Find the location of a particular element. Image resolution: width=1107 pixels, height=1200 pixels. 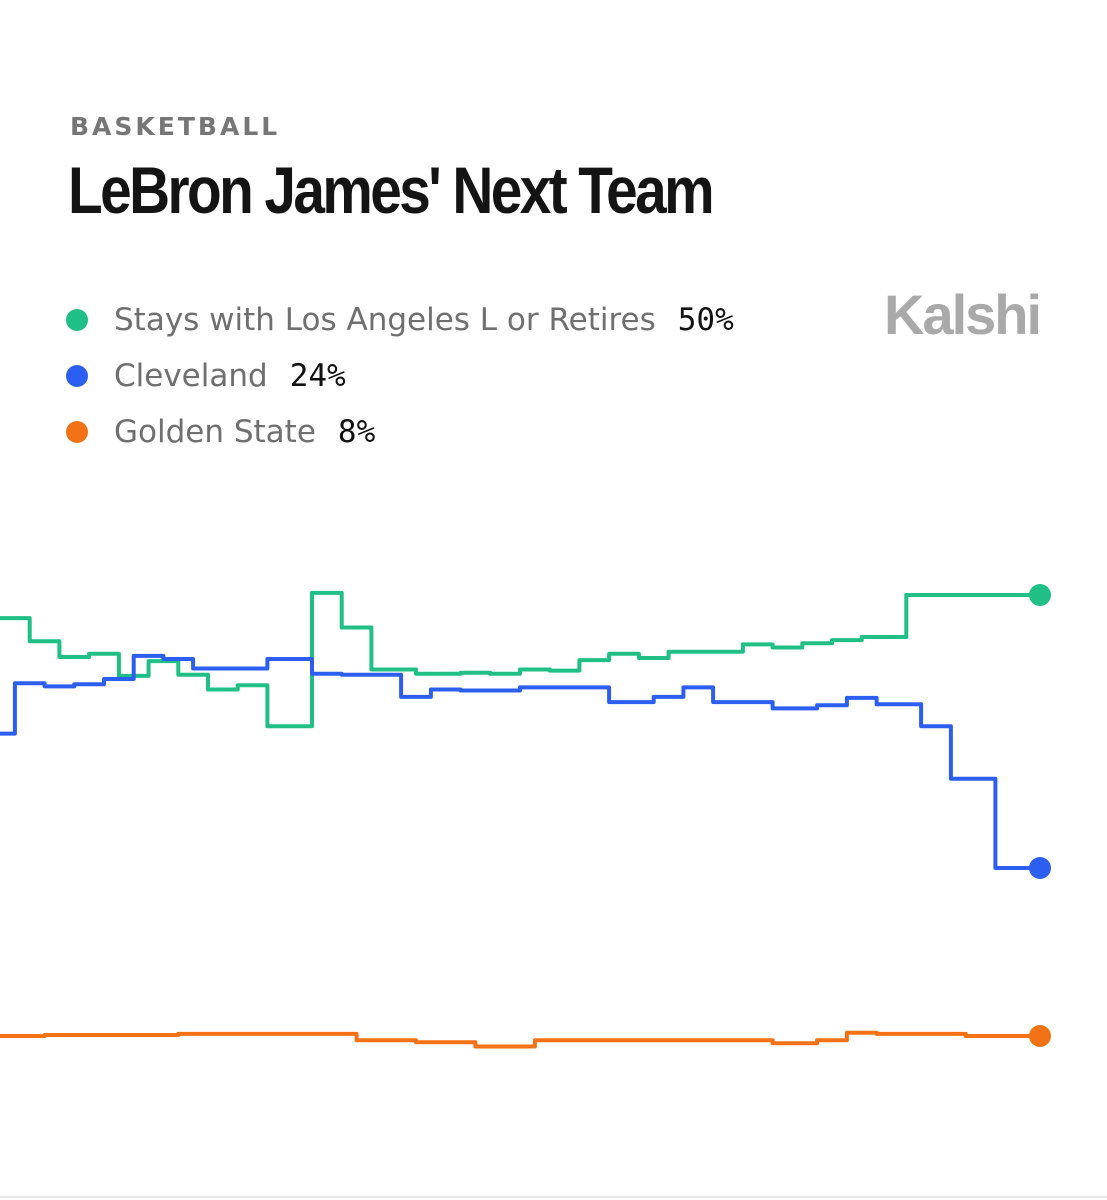

category-label: BASKETBALL is located at coordinates (175, 126).